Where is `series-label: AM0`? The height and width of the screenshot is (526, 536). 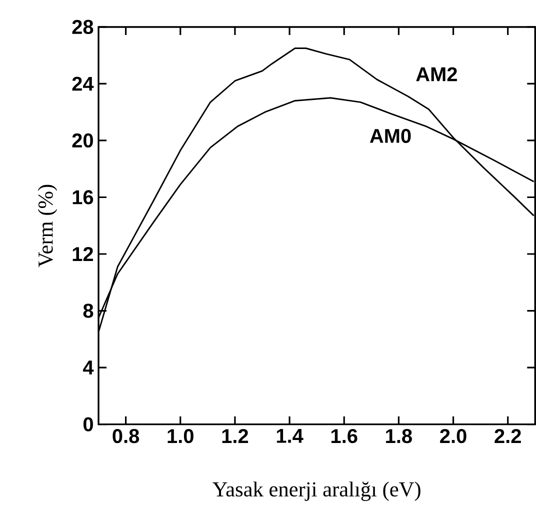 series-label: AM0 is located at coordinates (390, 135).